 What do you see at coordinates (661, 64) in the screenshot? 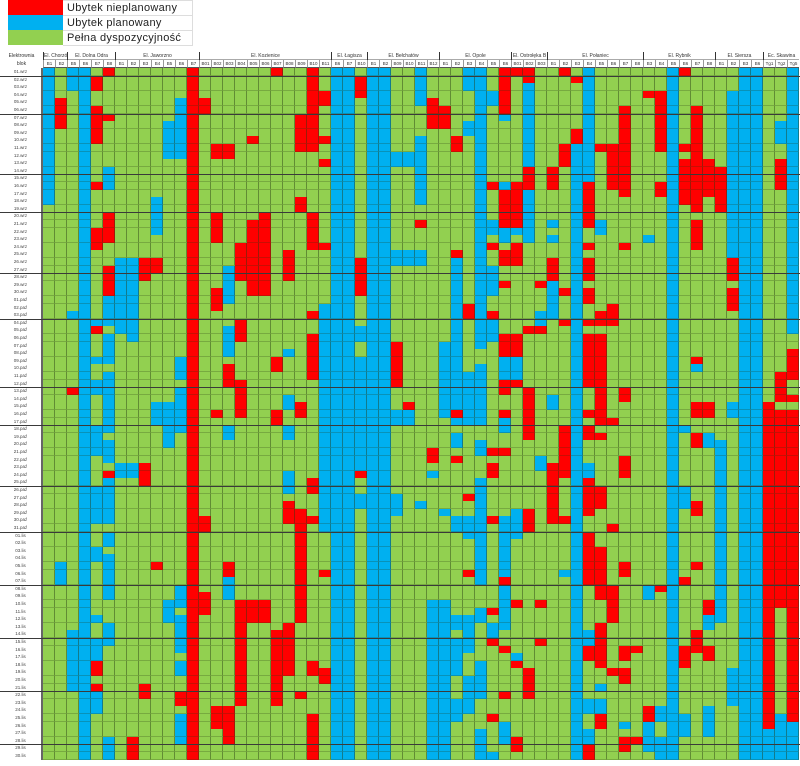
I see `block-header: B4` at bounding box center [661, 64].